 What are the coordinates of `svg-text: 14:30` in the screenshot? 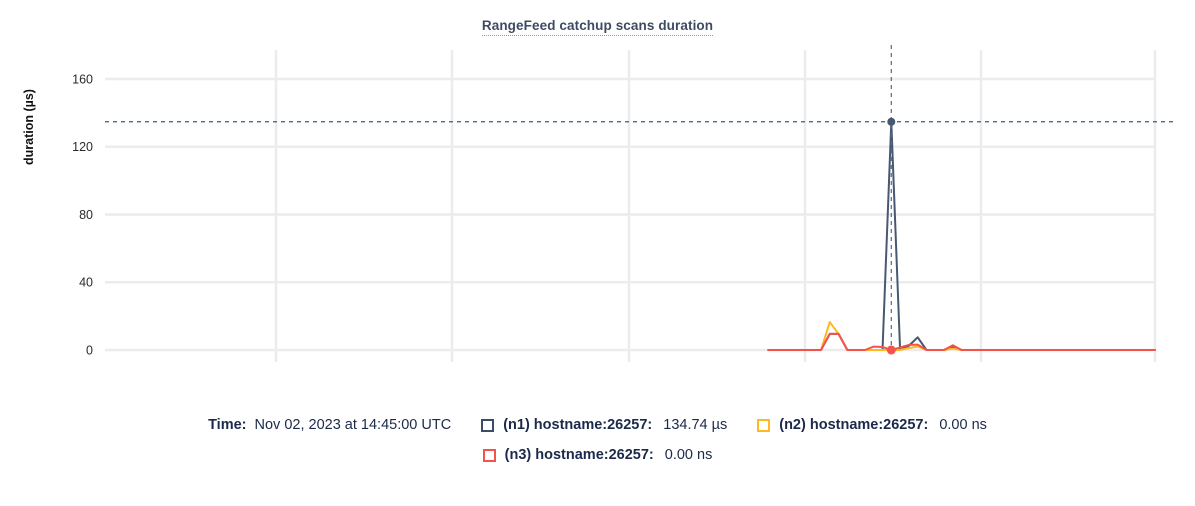 It's located at (628, 374).